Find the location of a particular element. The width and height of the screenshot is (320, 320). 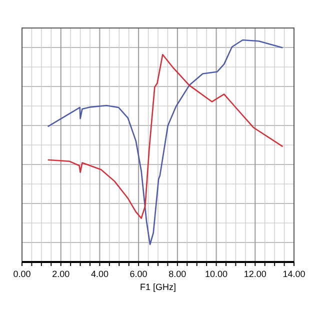

x-tick-label: 4.00 is located at coordinates (99, 274).